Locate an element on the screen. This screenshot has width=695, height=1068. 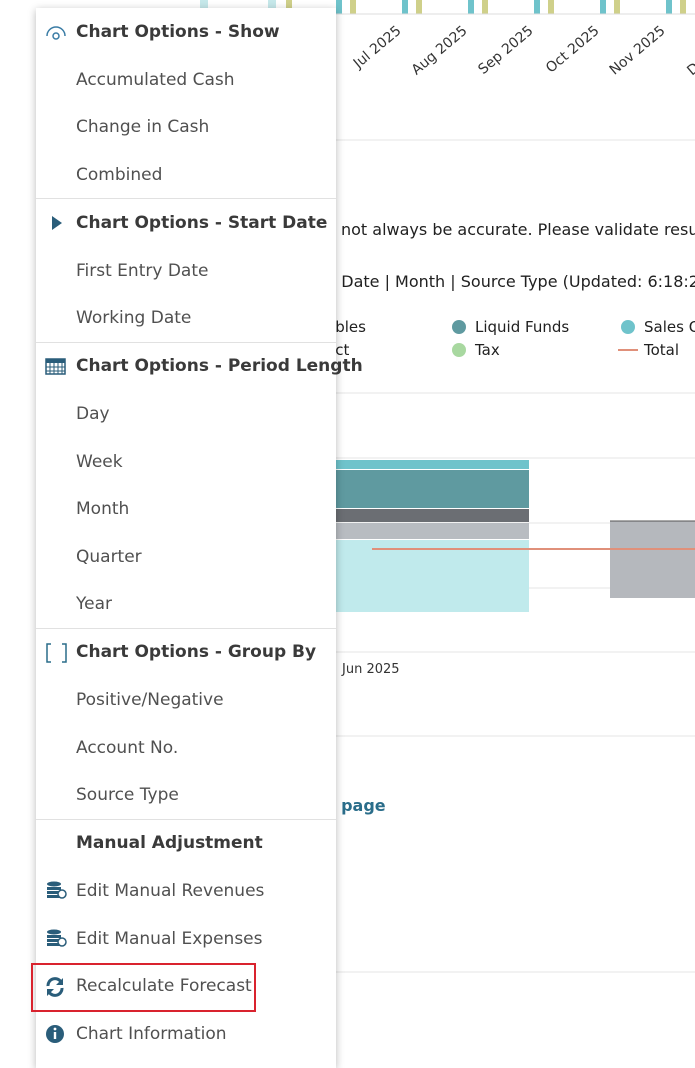
menu-item: Source Type is located at coordinates (127, 795).